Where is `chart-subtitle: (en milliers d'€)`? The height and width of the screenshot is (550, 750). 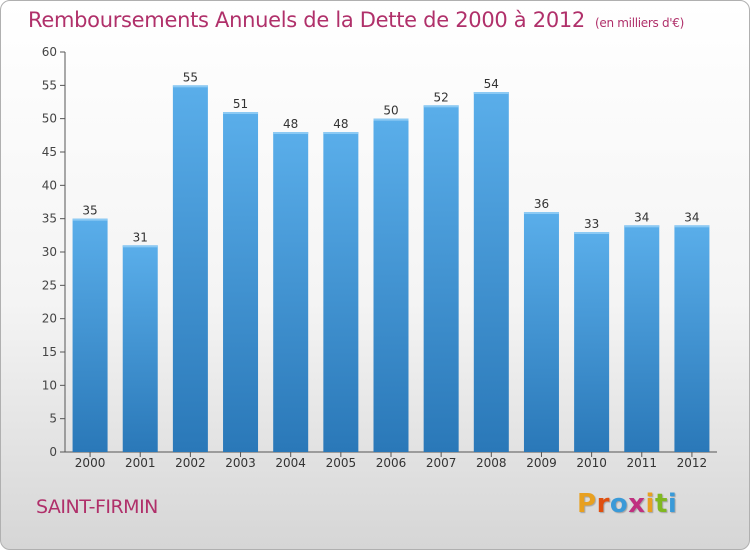 chart-subtitle: (en milliers d'€) is located at coordinates (640, 23).